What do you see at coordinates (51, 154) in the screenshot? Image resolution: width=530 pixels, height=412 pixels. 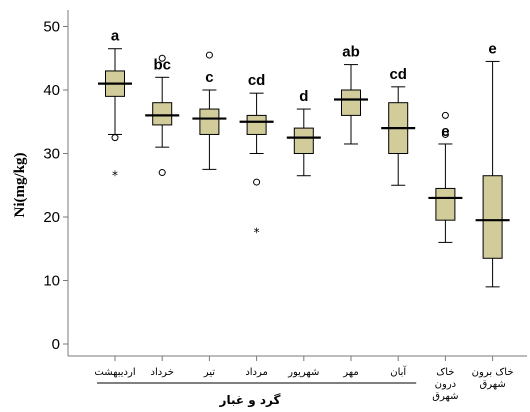 I see `y-tick-label: 30` at bounding box center [51, 154].